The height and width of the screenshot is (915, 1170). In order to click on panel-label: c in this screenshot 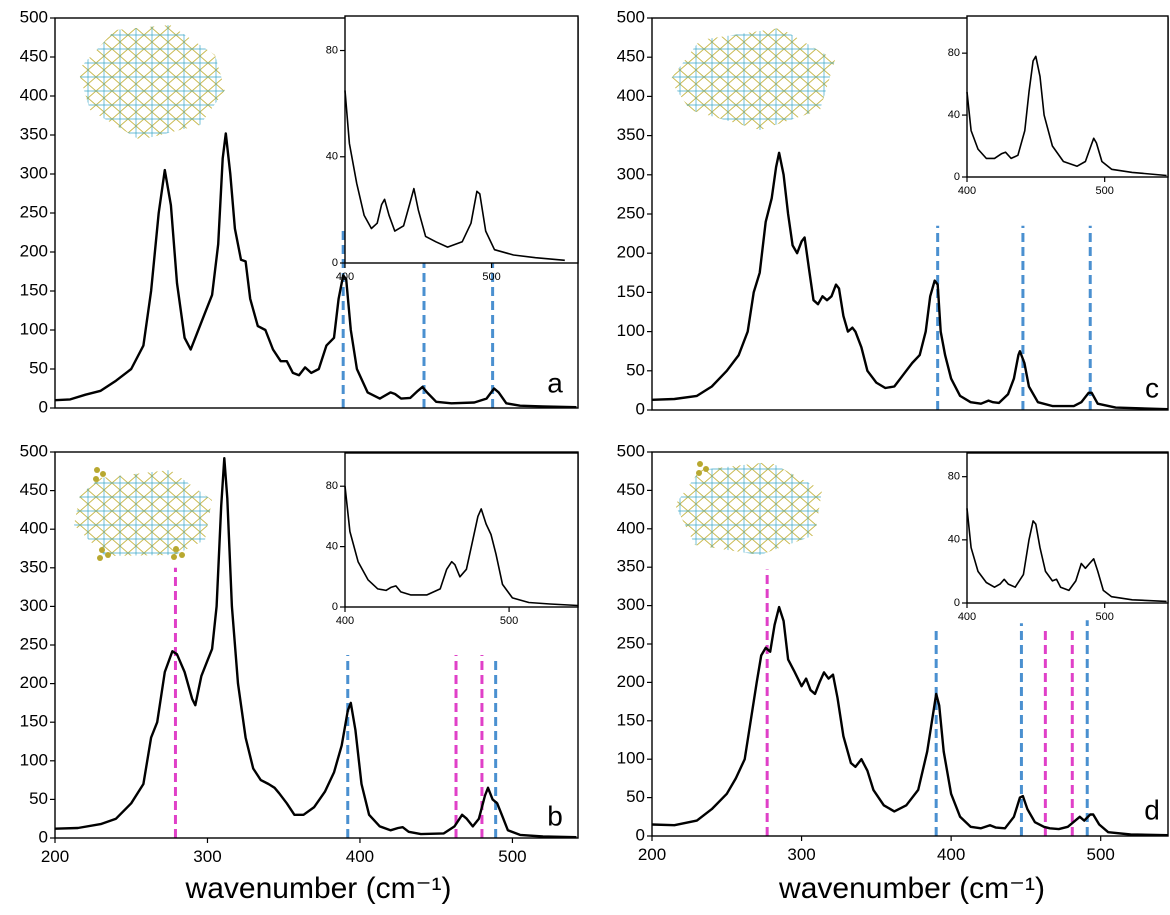, I will do `click(1152, 387)`.